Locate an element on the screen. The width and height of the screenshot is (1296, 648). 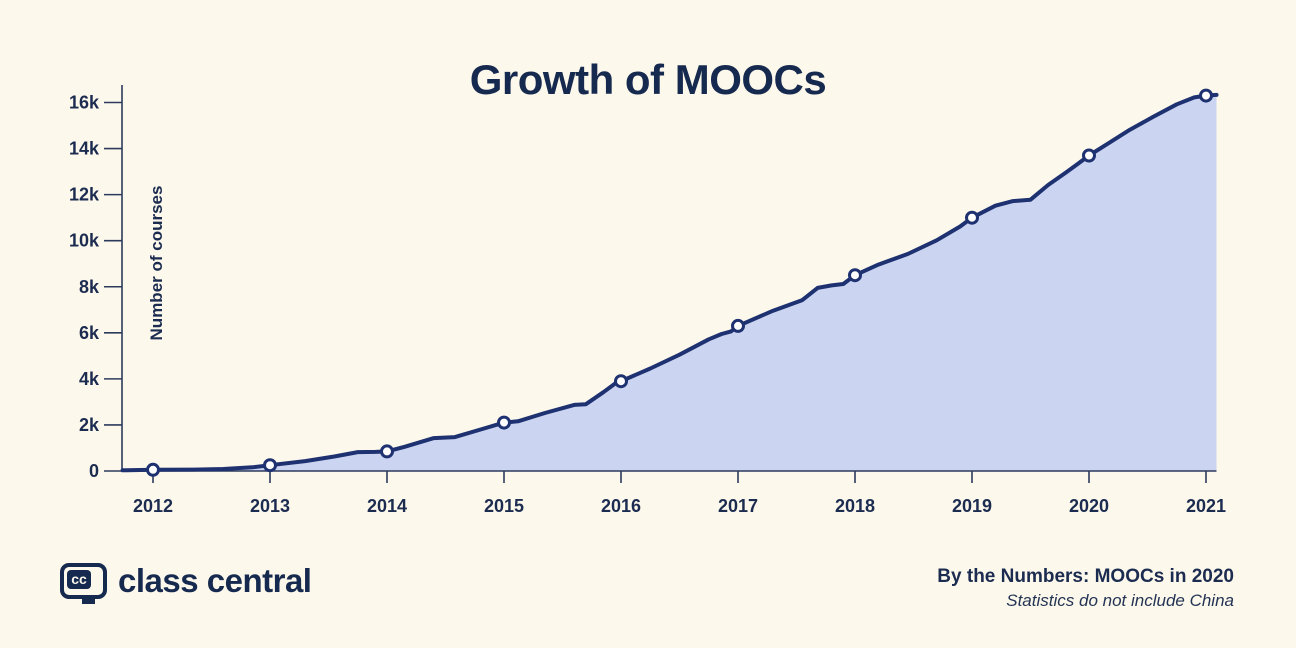
data-point-2020 is located at coordinates (1089, 155).